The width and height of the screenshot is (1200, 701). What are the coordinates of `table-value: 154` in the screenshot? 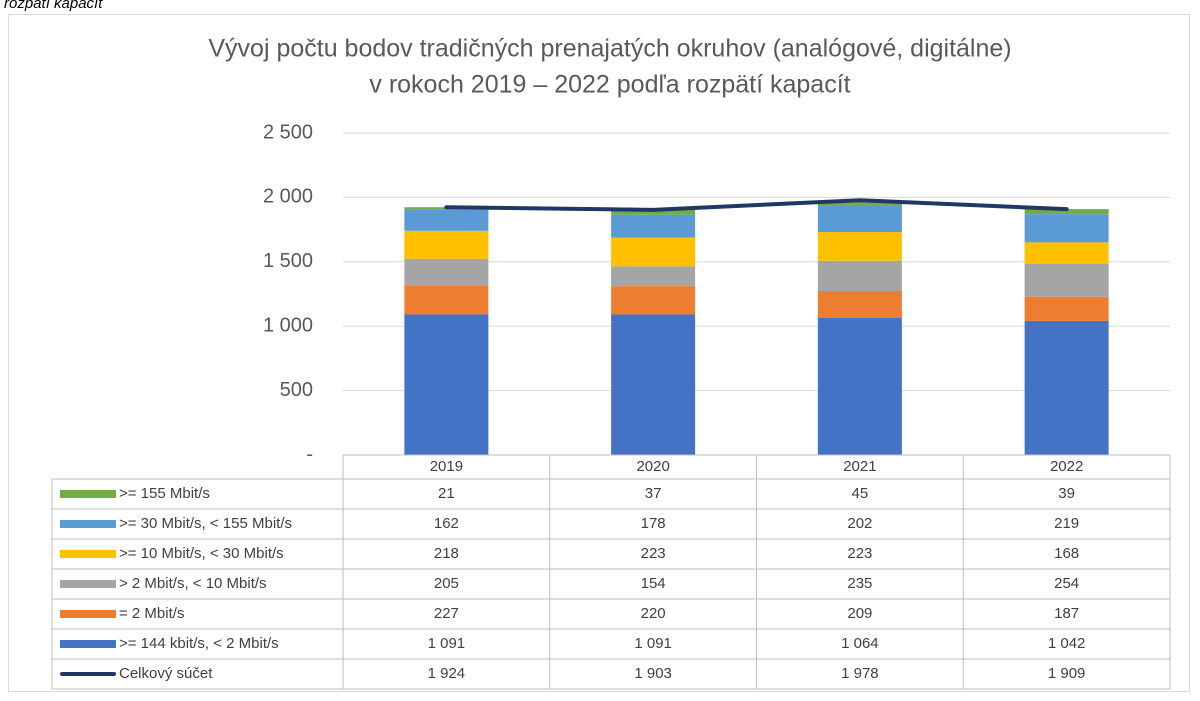 It's located at (653, 583).